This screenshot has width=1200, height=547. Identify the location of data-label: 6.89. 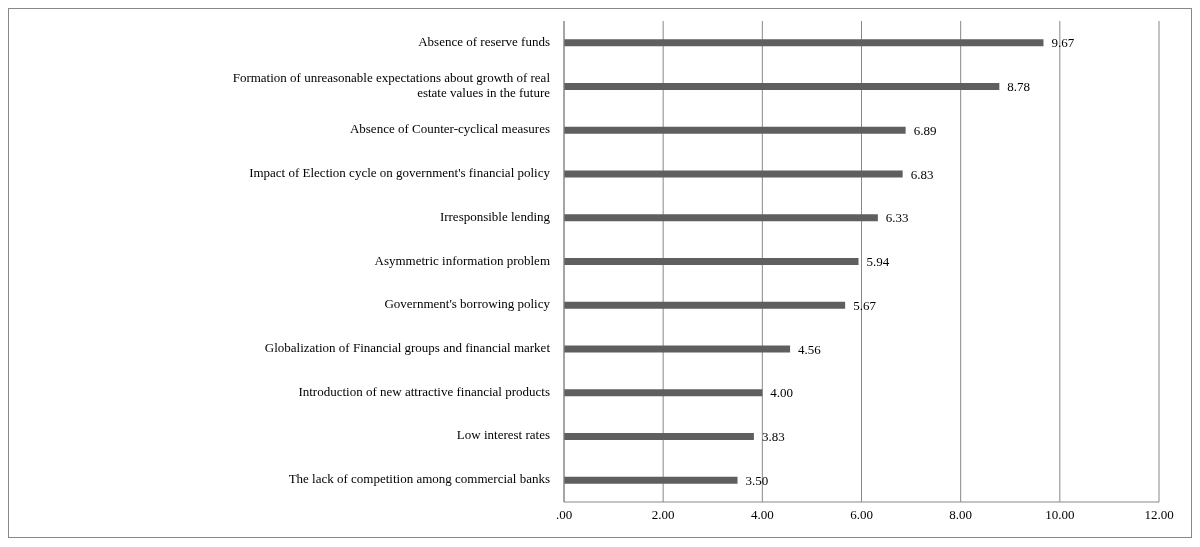
(925, 130).